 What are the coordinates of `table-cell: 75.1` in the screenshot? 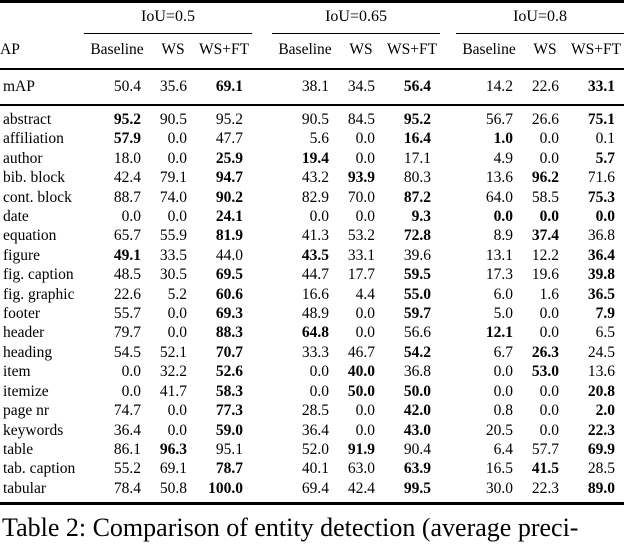 It's located at (601, 119).